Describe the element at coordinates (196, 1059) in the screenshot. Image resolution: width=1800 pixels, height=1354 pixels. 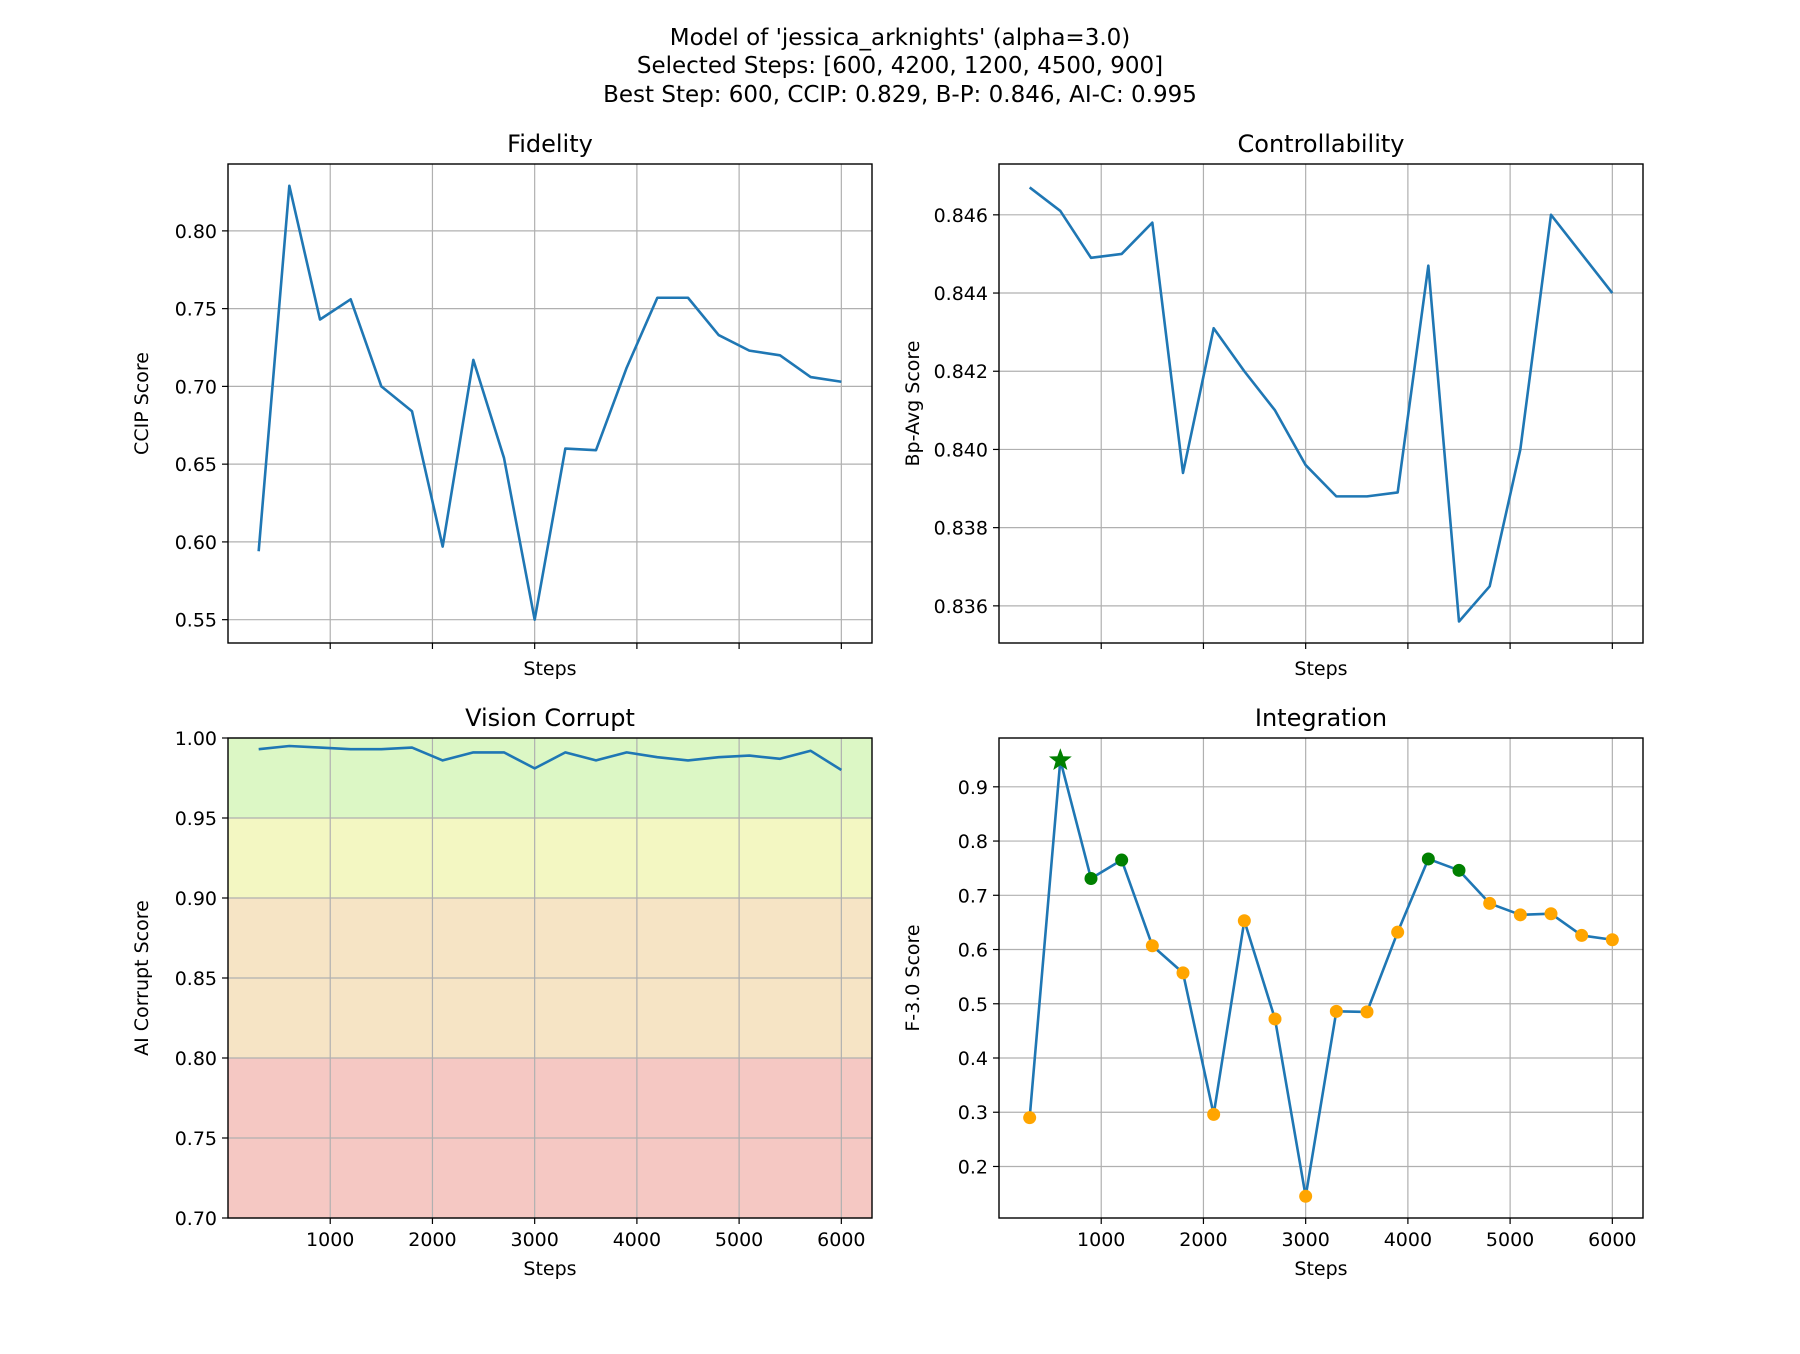
I see `vision-corrupt-ytick-label-2: 0.80` at that location.